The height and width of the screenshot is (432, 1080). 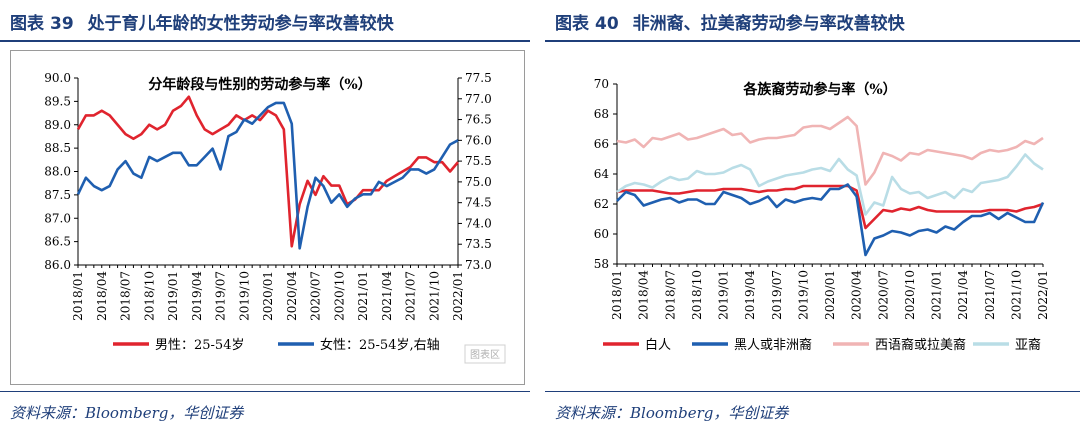 What do you see at coordinates (601, 114) in the screenshot?
I see `y-tick-label: 68` at bounding box center [601, 114].